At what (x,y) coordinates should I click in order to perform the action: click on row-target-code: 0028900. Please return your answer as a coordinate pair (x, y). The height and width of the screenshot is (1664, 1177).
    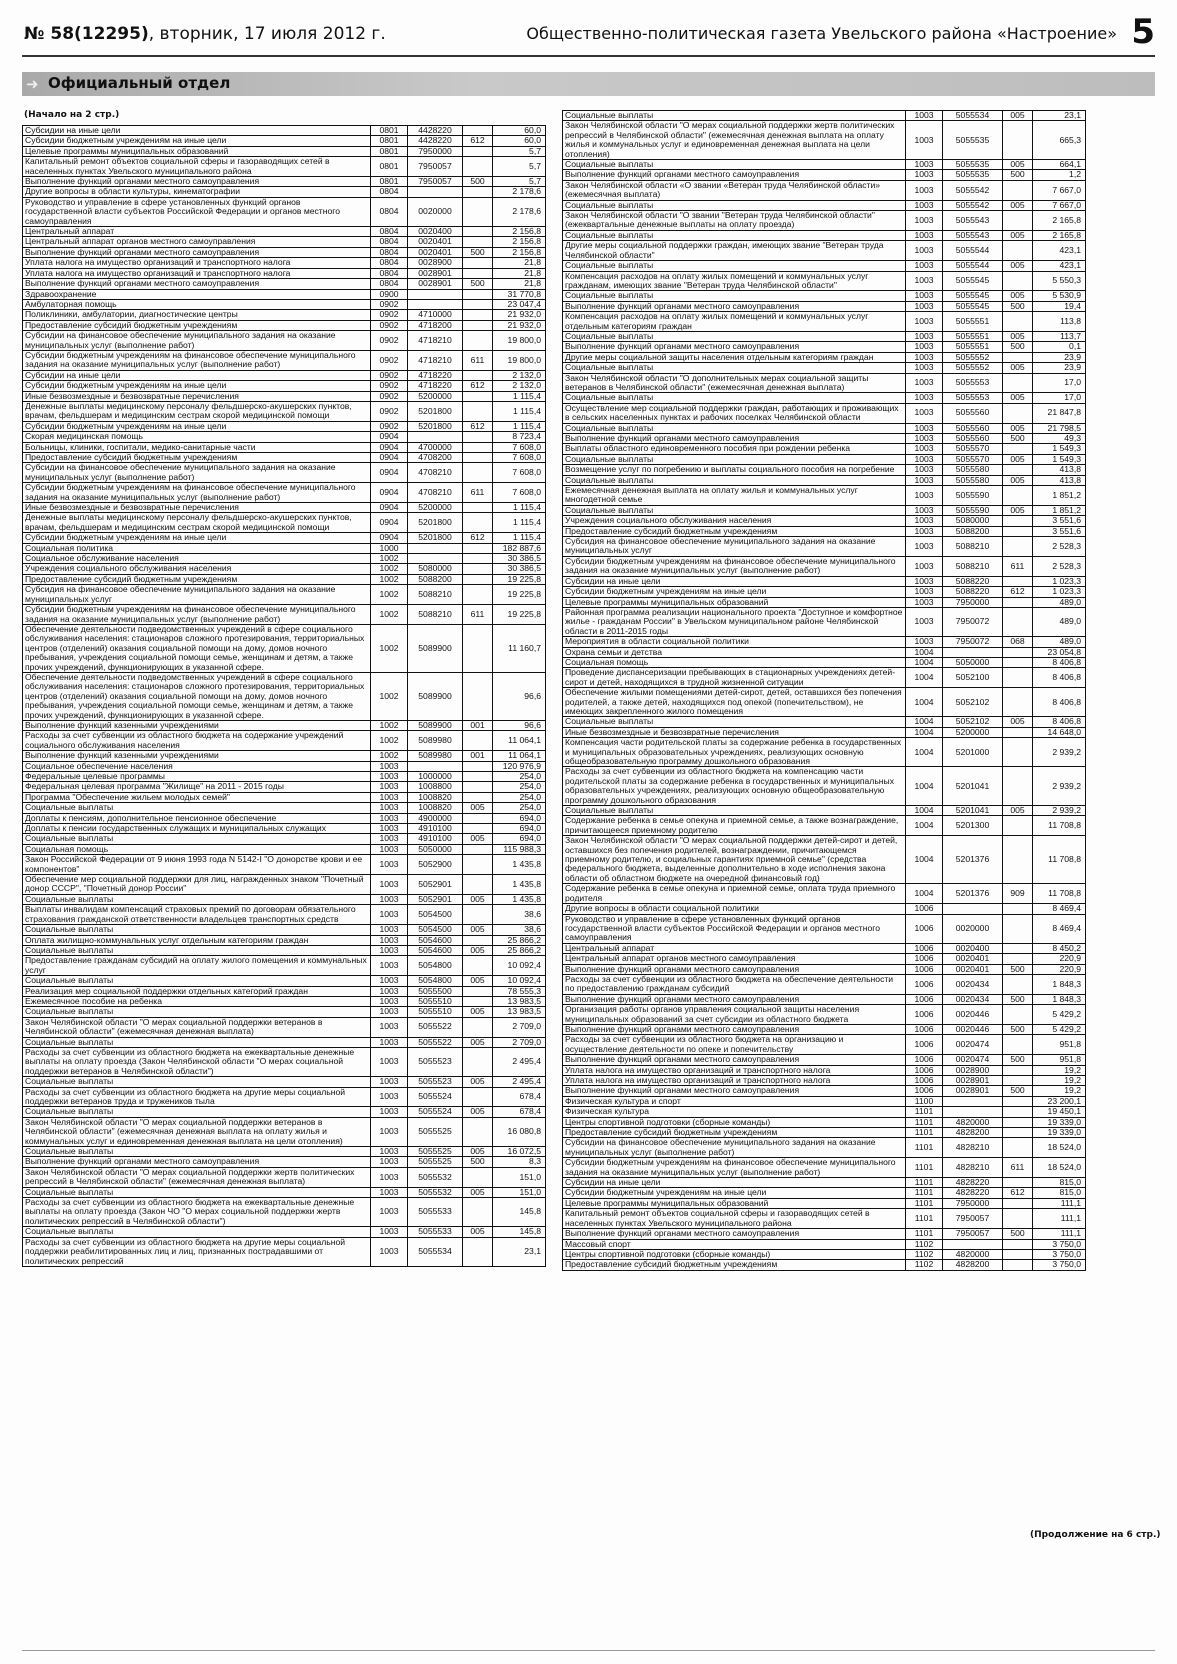
    Looking at the image, I should click on (972, 1070).